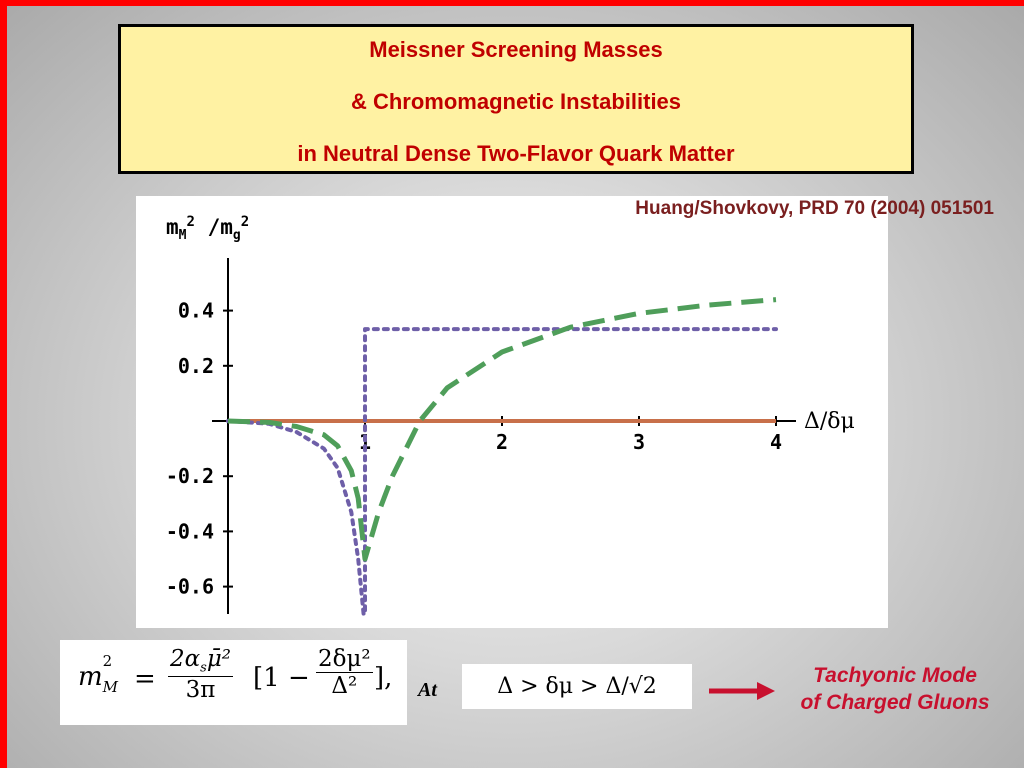  Describe the element at coordinates (107, 661) in the screenshot. I see `formula-lhs-sup: 2` at that location.